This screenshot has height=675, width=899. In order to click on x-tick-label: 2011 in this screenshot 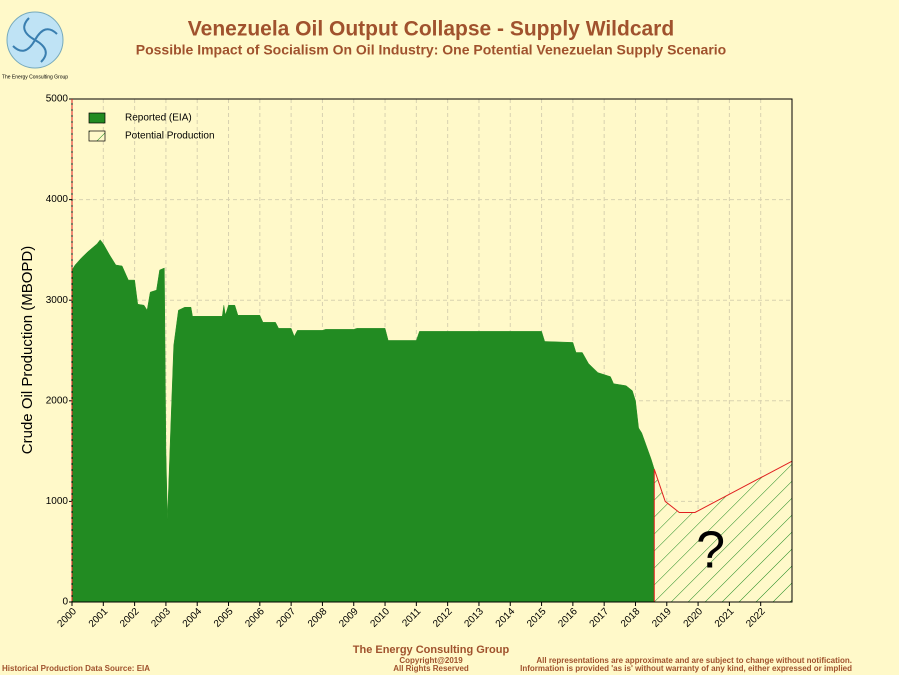, I will do `click(411, 617)`.